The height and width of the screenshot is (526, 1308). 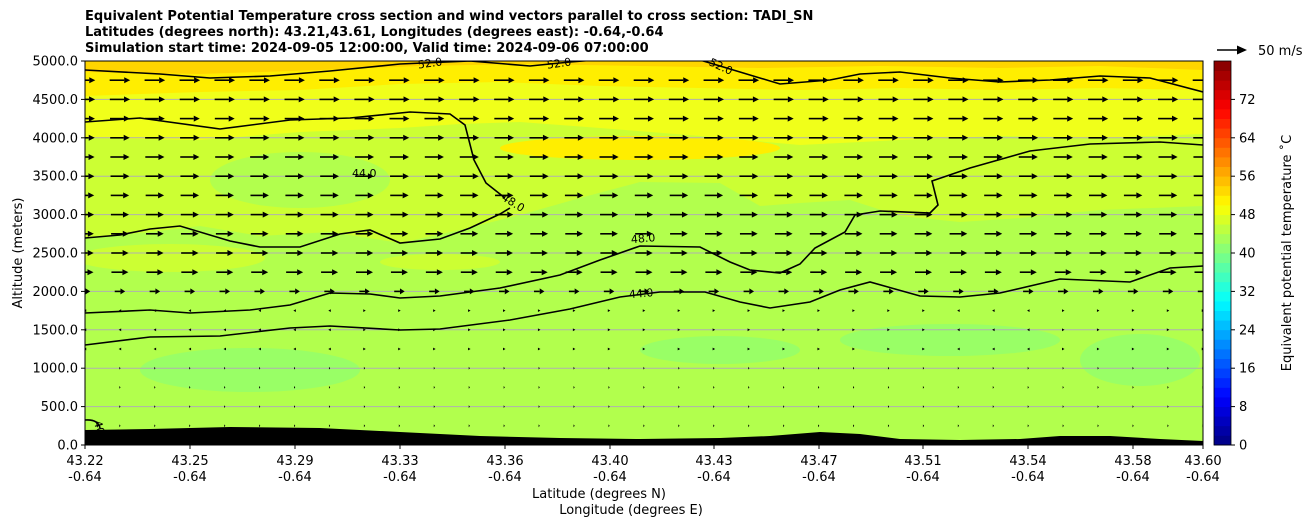 I want to click on colorbar, so click(x=1222, y=253).